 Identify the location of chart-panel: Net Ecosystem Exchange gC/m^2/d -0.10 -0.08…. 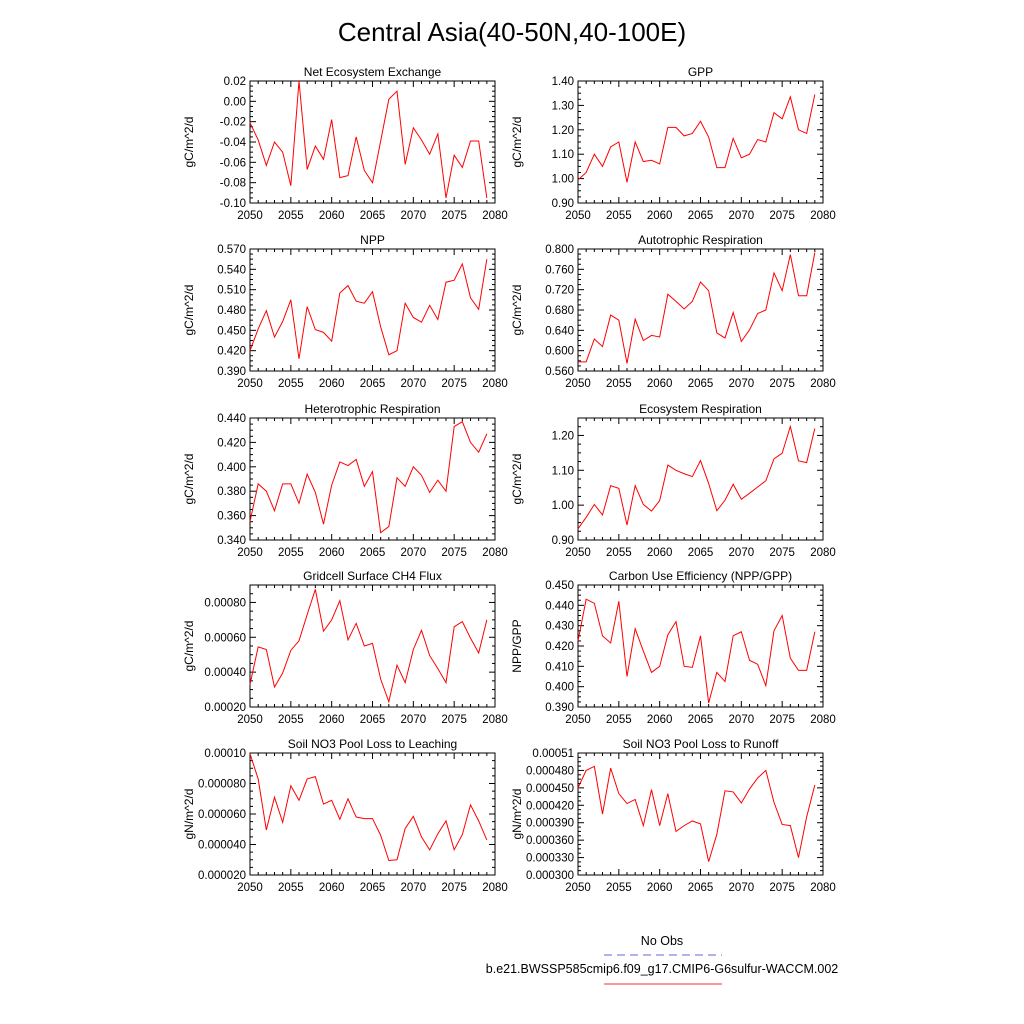
(345, 143).